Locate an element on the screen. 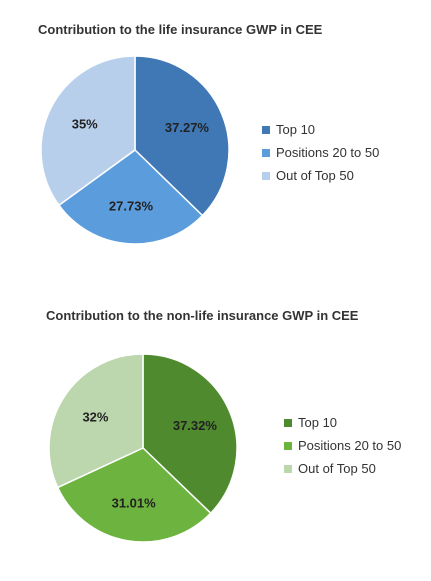 The width and height of the screenshot is (431, 581). data-label: 37.32% is located at coordinates (195, 425).